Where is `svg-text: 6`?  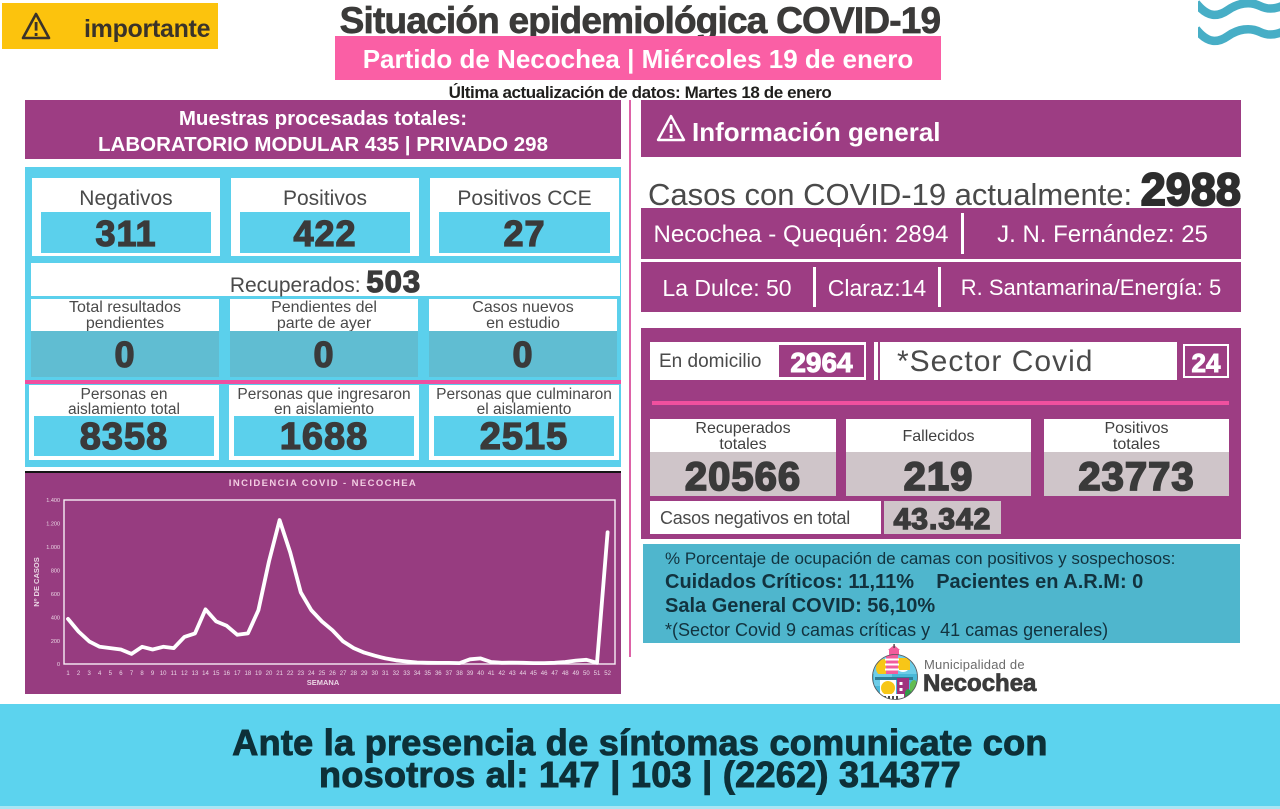 svg-text: 6 is located at coordinates (121, 674).